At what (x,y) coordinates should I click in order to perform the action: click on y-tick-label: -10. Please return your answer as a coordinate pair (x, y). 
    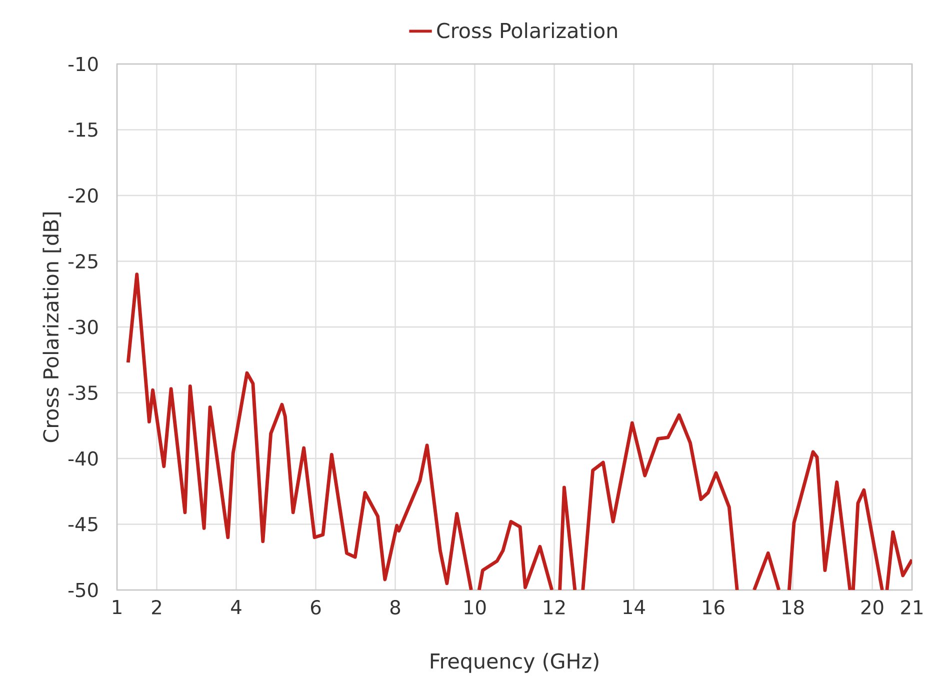
    Looking at the image, I should click on (83, 64).